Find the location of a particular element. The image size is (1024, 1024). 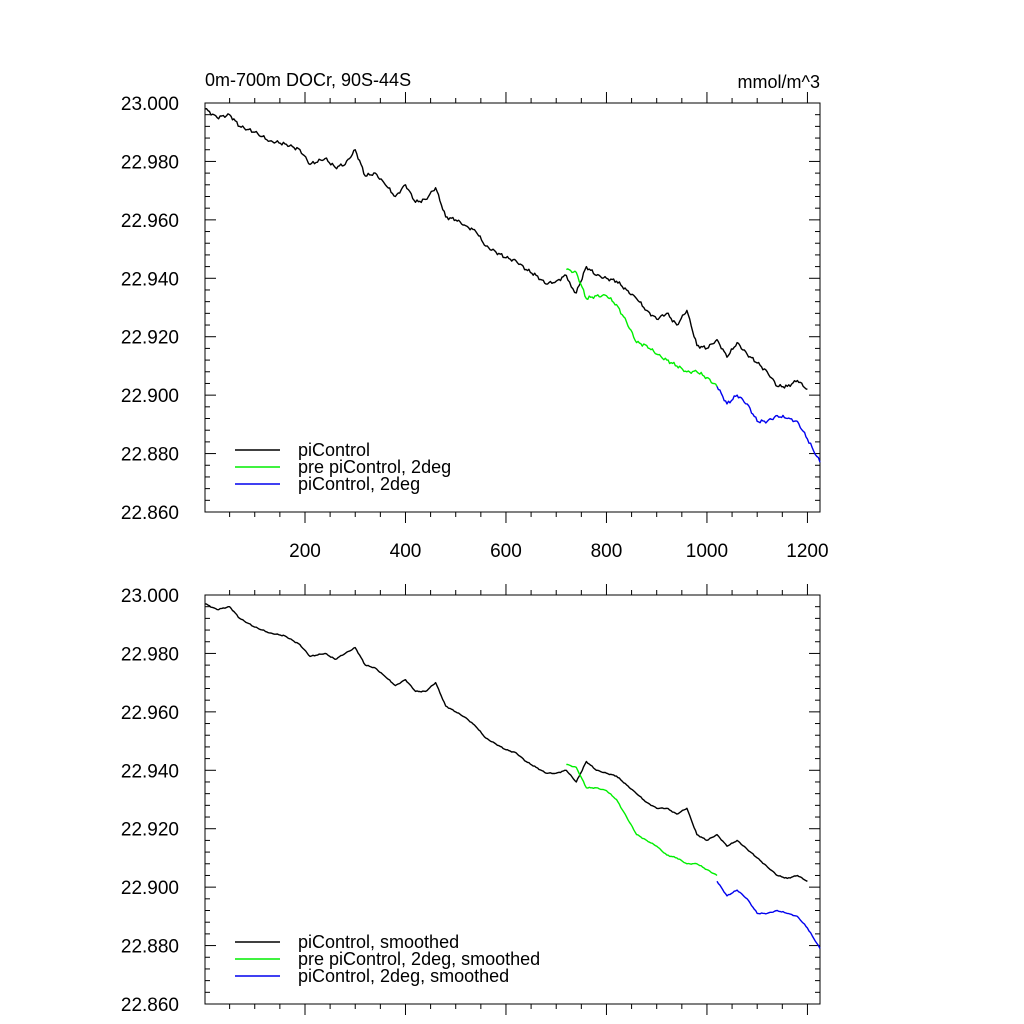

legend-label-picontrol-2deg: piControl, 2deg is located at coordinates (359, 484).